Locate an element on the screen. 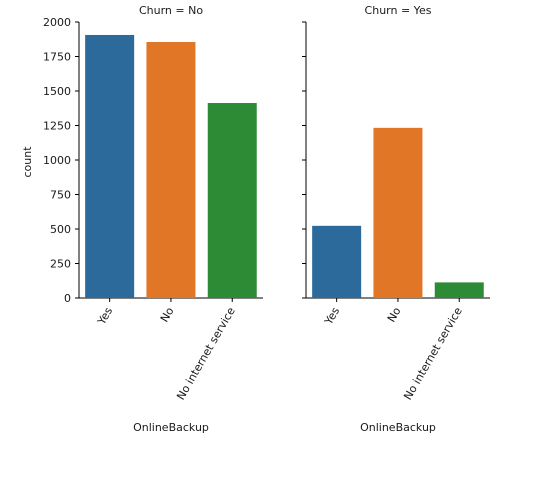 The width and height of the screenshot is (559, 480). y-tick-label: 250 is located at coordinates (60, 264).